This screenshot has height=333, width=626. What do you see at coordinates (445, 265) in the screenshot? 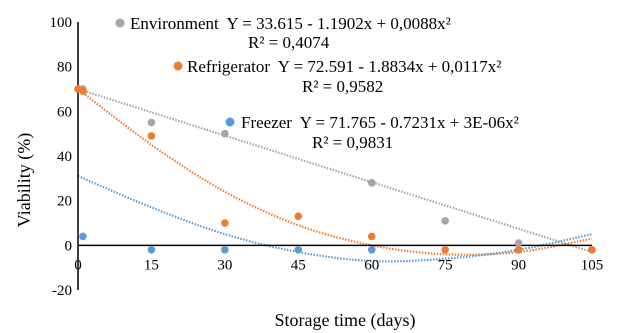
I see `x-tick-label: 75` at bounding box center [445, 265].